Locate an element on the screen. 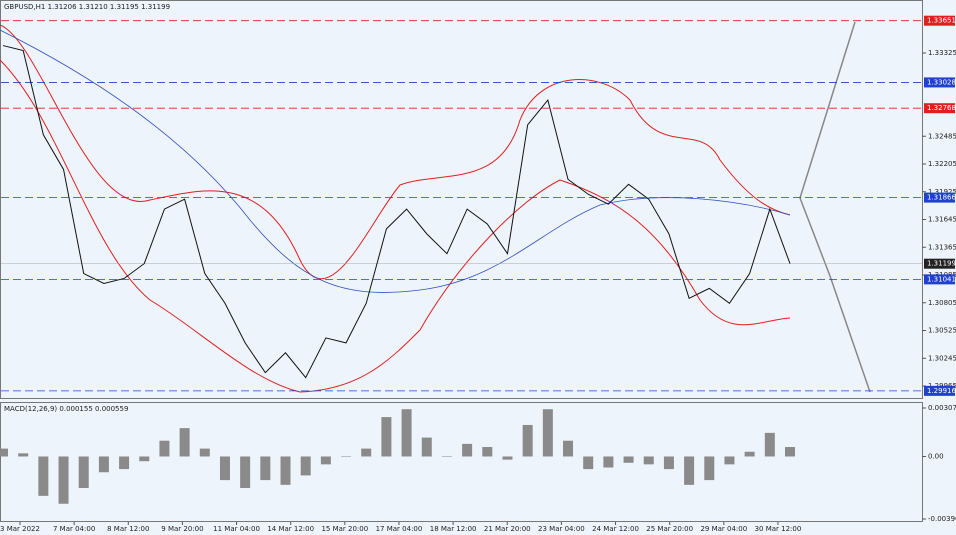 The width and height of the screenshot is (956, 535). macd-tick-label: 0.00 is located at coordinates (936, 456).